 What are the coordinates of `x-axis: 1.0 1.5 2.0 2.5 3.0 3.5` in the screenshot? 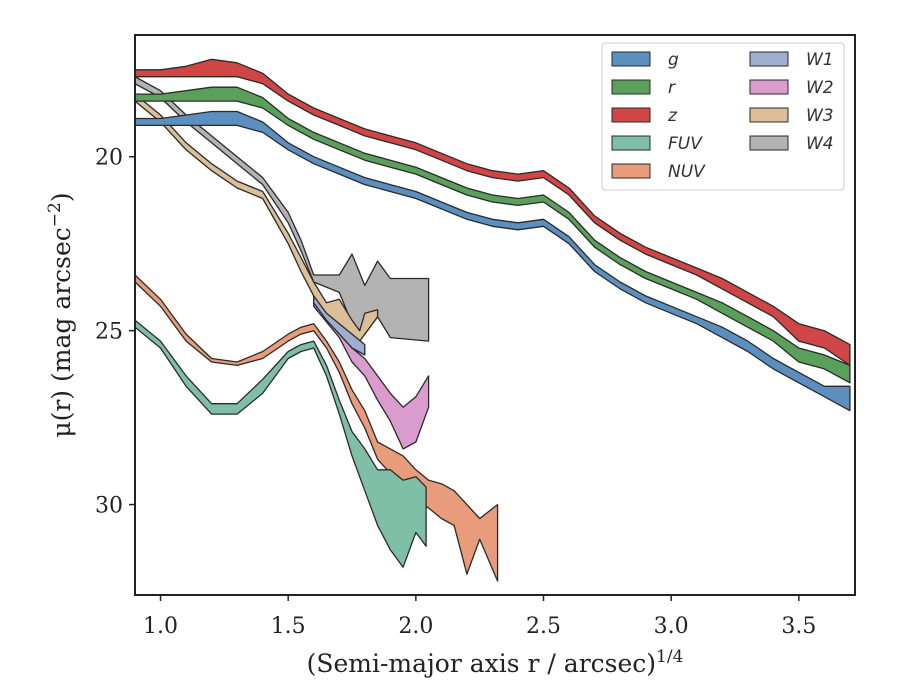 It's located at (479, 617).